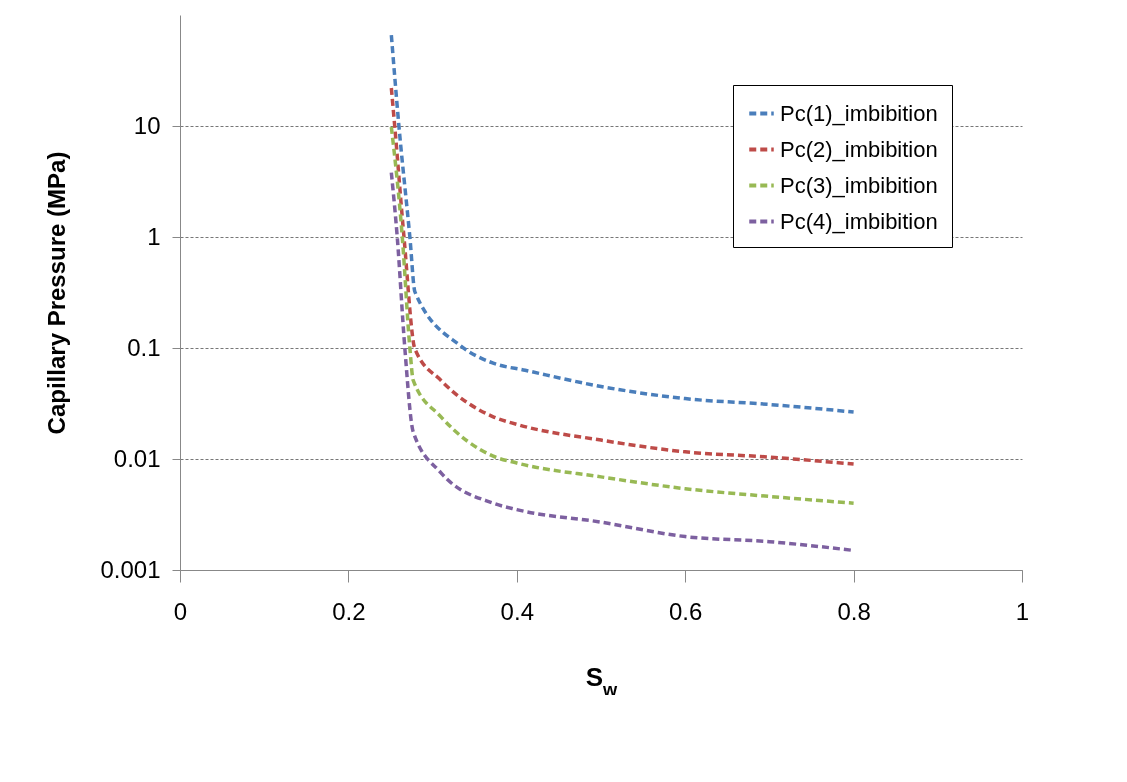 Image resolution: width=1127 pixels, height=782 pixels. I want to click on y-axis-title: Capillary Pressure (MPa), so click(57, 293).